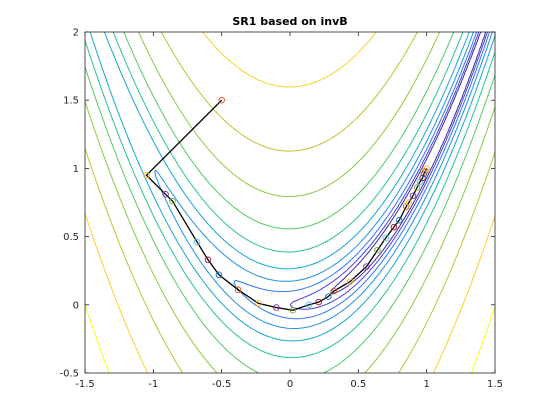  What do you see at coordinates (222, 384) in the screenshot?
I see `x-tick-label: -0.5` at bounding box center [222, 384].